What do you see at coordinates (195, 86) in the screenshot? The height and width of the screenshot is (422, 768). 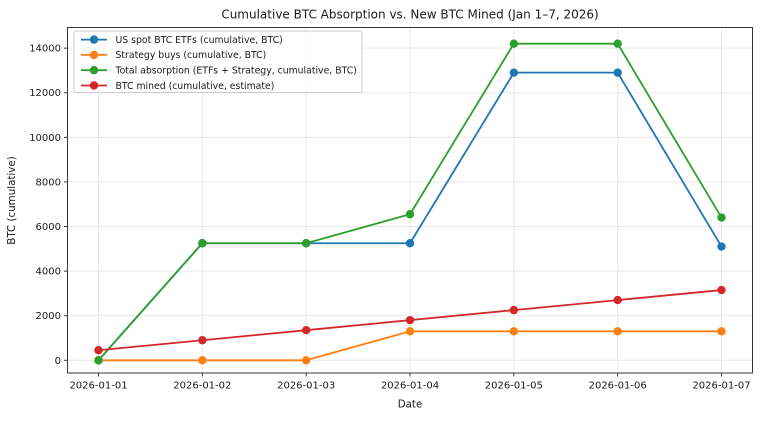 I see `legend-label: BTC mined (cumulative, estimate)` at bounding box center [195, 86].